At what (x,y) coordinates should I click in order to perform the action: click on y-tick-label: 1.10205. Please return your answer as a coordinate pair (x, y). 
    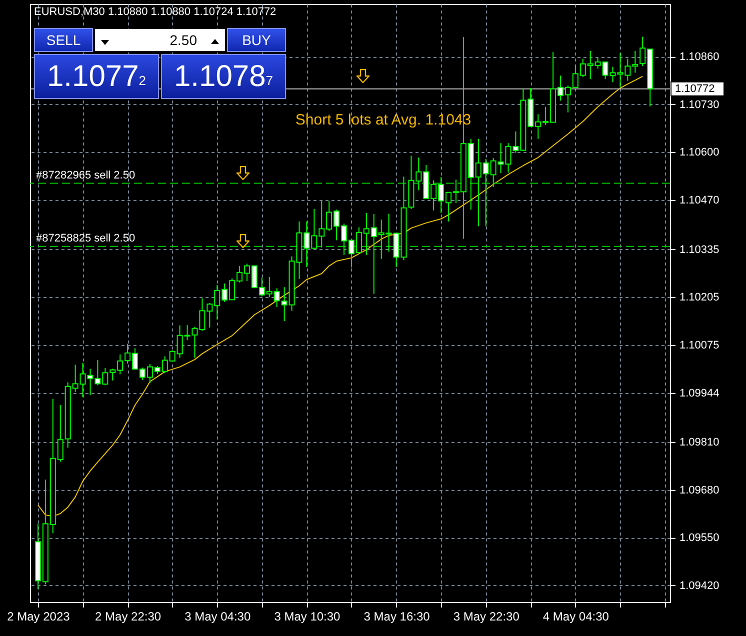
    Looking at the image, I should click on (700, 298).